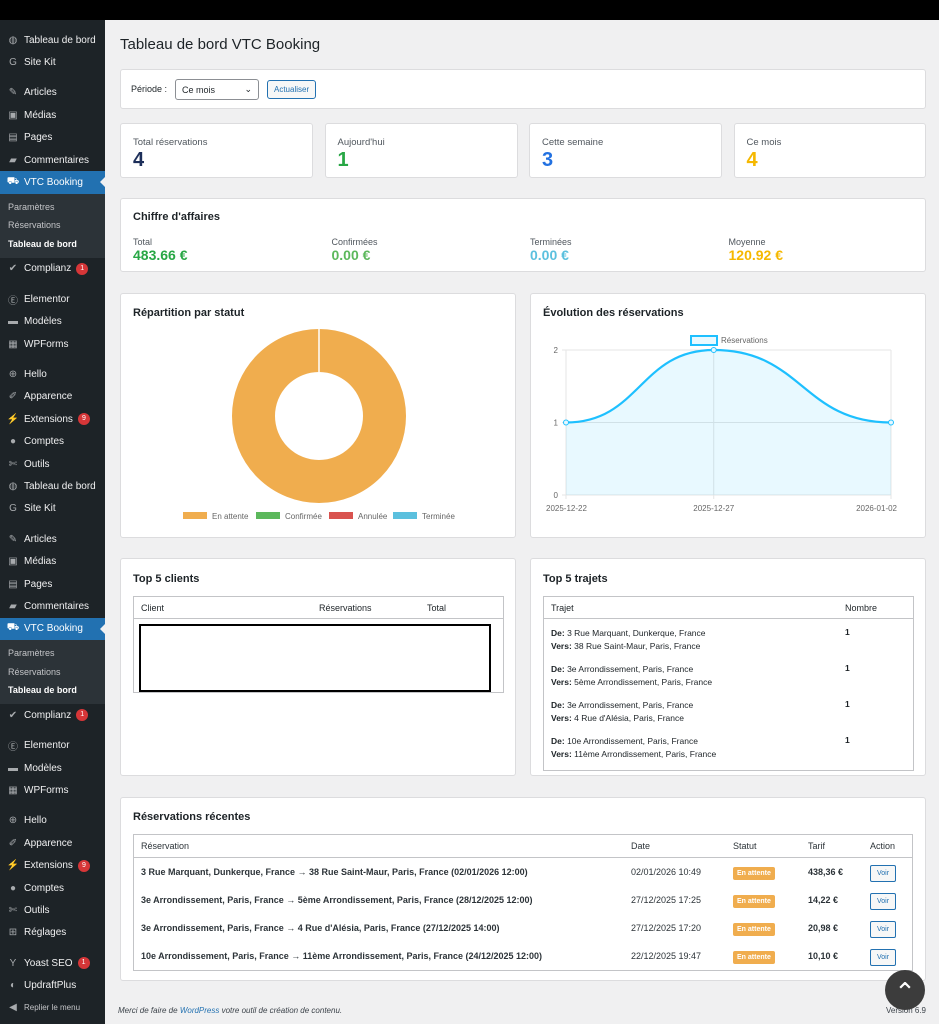 This screenshot has height=1024, width=939. I want to click on check-icon: ✔, so click(13, 715).